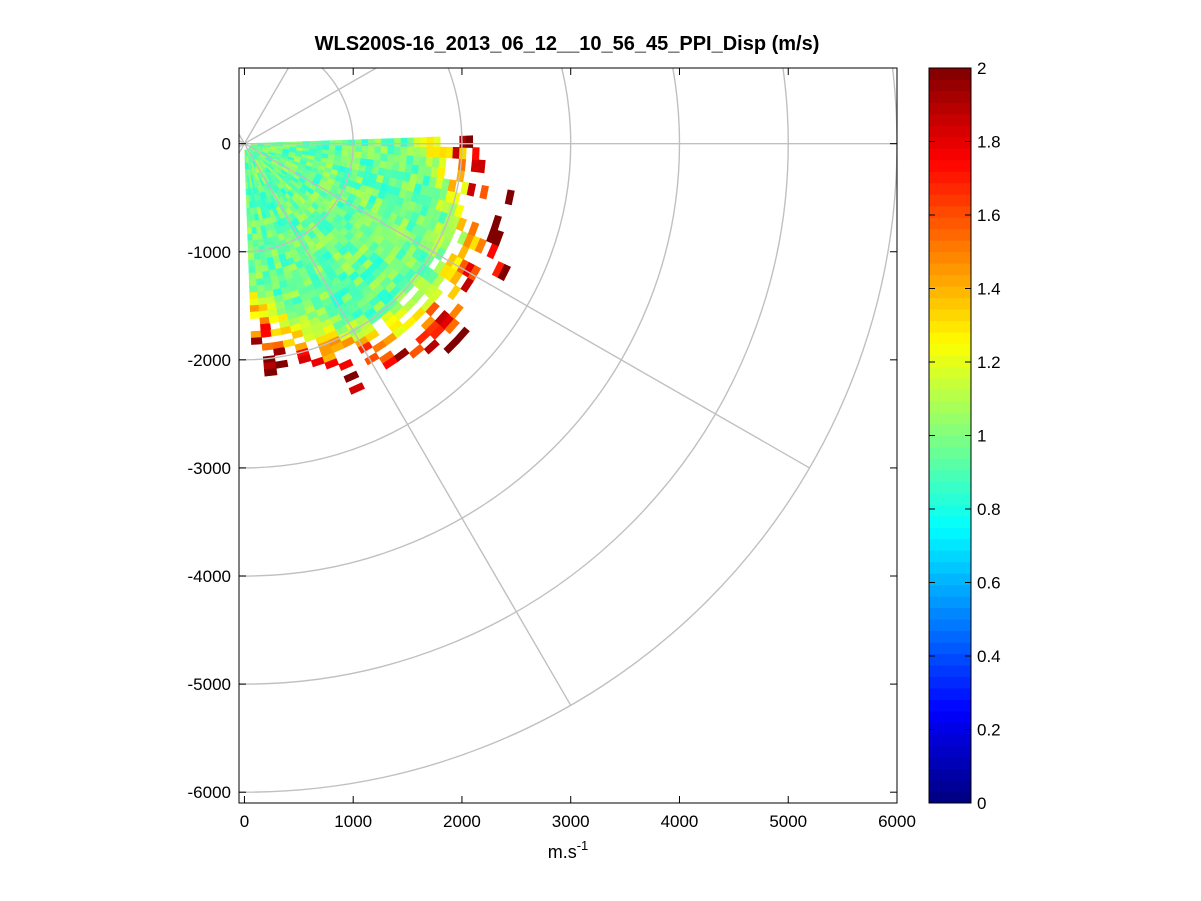  What do you see at coordinates (989, 509) in the screenshot?
I see `colorbar-tick-label: 0.8` at bounding box center [989, 509].